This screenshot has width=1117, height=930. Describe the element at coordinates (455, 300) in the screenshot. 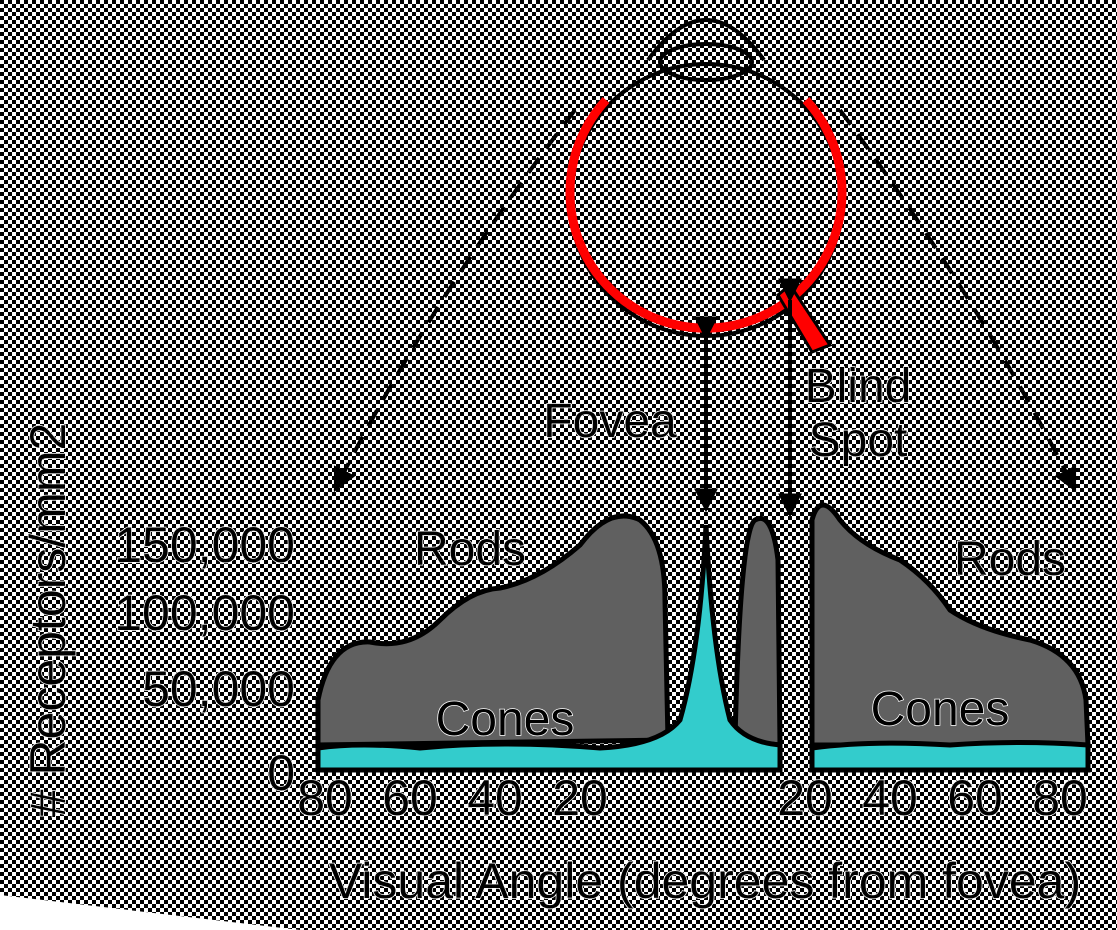

I see `guide-left` at that location.